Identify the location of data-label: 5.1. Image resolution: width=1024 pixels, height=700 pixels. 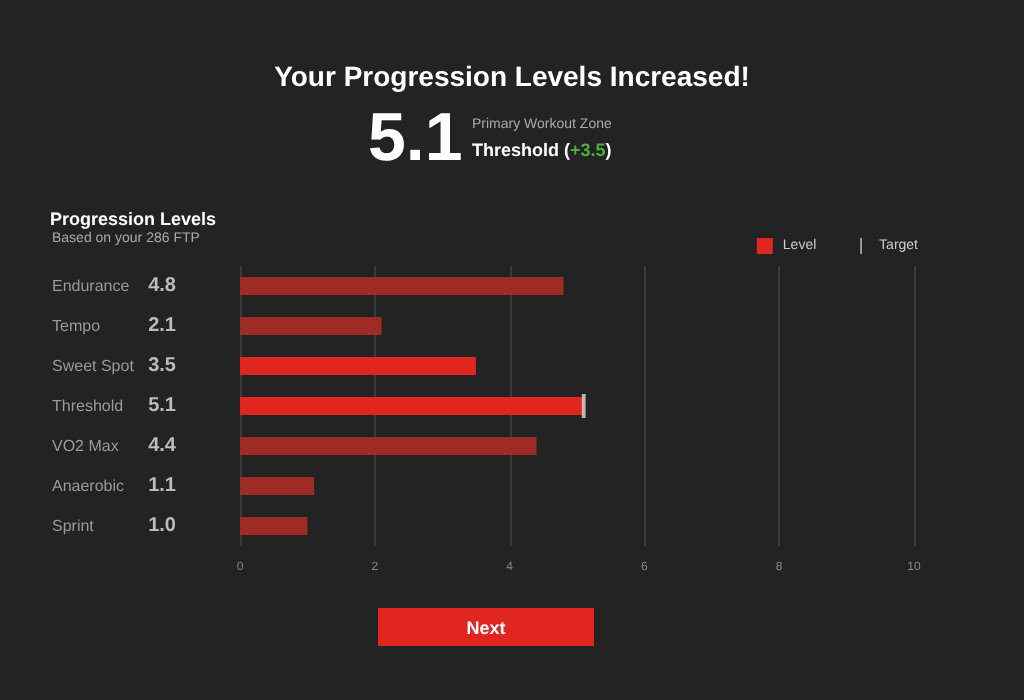
(162, 406).